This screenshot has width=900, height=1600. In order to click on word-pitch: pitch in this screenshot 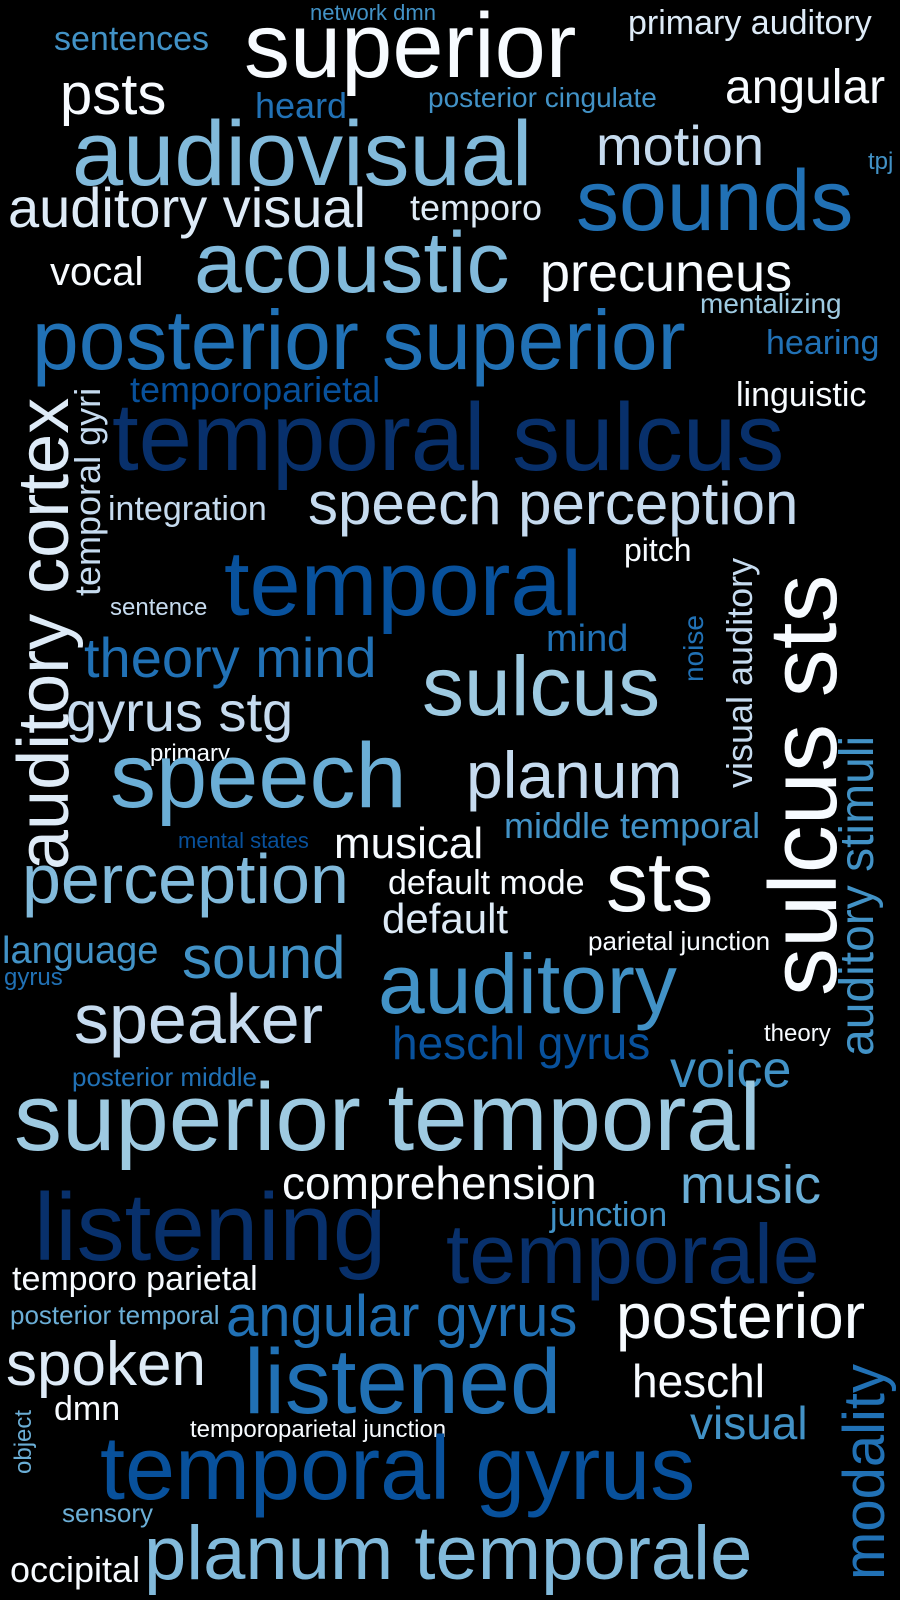, I will do `click(658, 550)`.